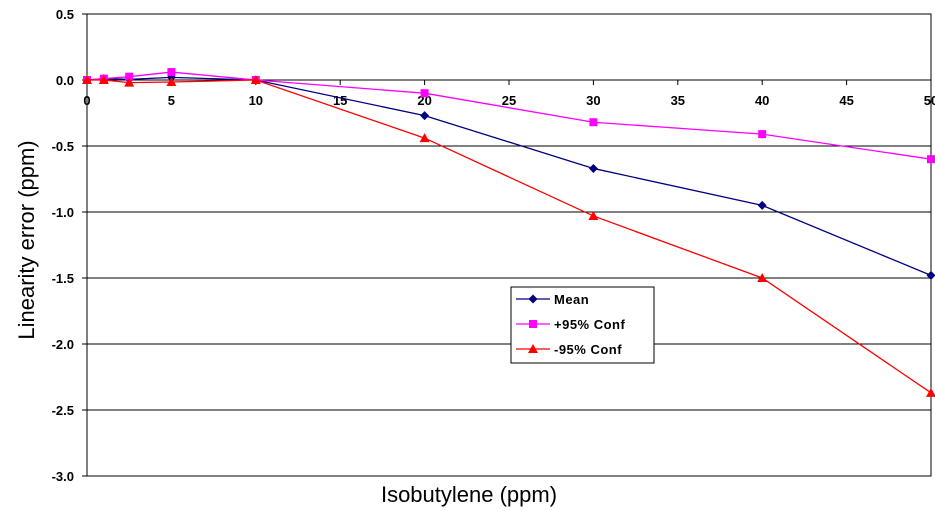  What do you see at coordinates (65, 80) in the screenshot?
I see `y-tick-label: 0.0` at bounding box center [65, 80].